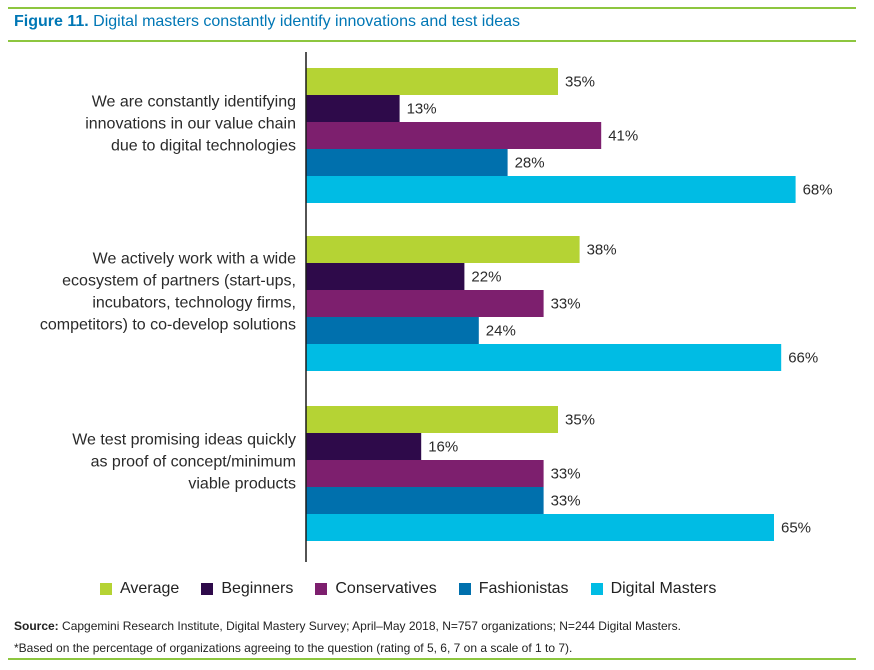 The image size is (874, 670). Describe the element at coordinates (663, 588) in the screenshot. I see `legend-label: Digital Masters` at that location.